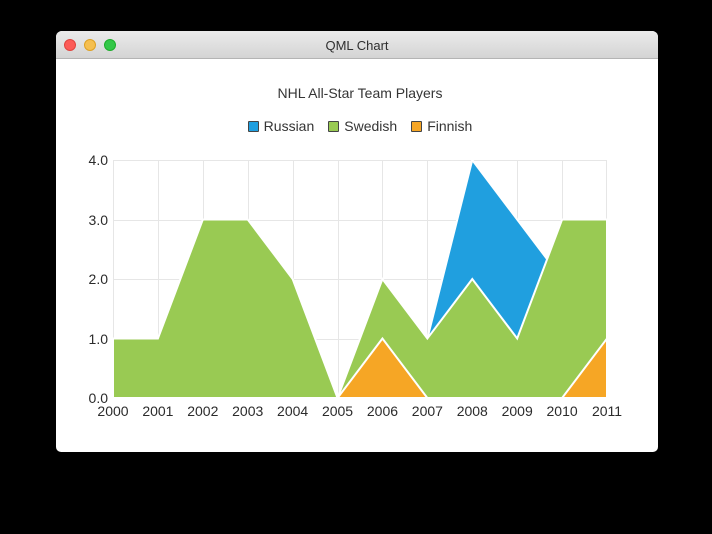 This screenshot has width=712, height=534. What do you see at coordinates (517, 411) in the screenshot?
I see `x-axis-tick-label: 2009` at bounding box center [517, 411].